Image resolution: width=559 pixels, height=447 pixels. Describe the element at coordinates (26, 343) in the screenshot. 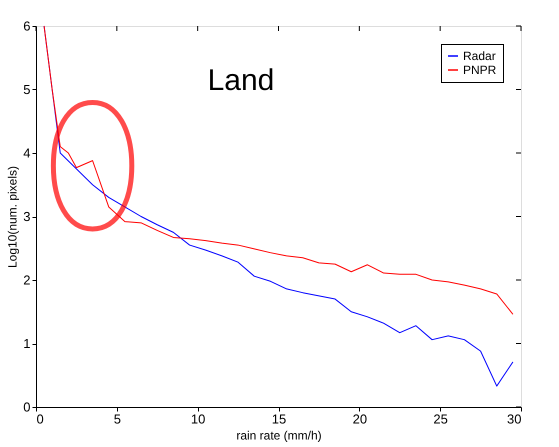

I see `y-tick-label: 1` at that location.